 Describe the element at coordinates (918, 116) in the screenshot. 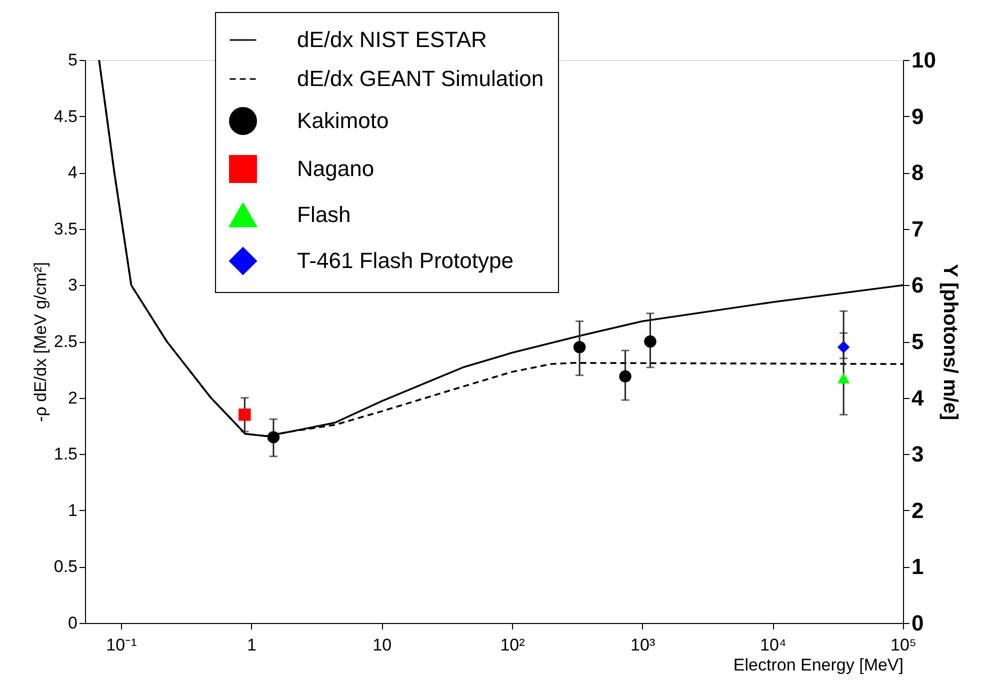

I see `y2-tick-label: 9` at that location.